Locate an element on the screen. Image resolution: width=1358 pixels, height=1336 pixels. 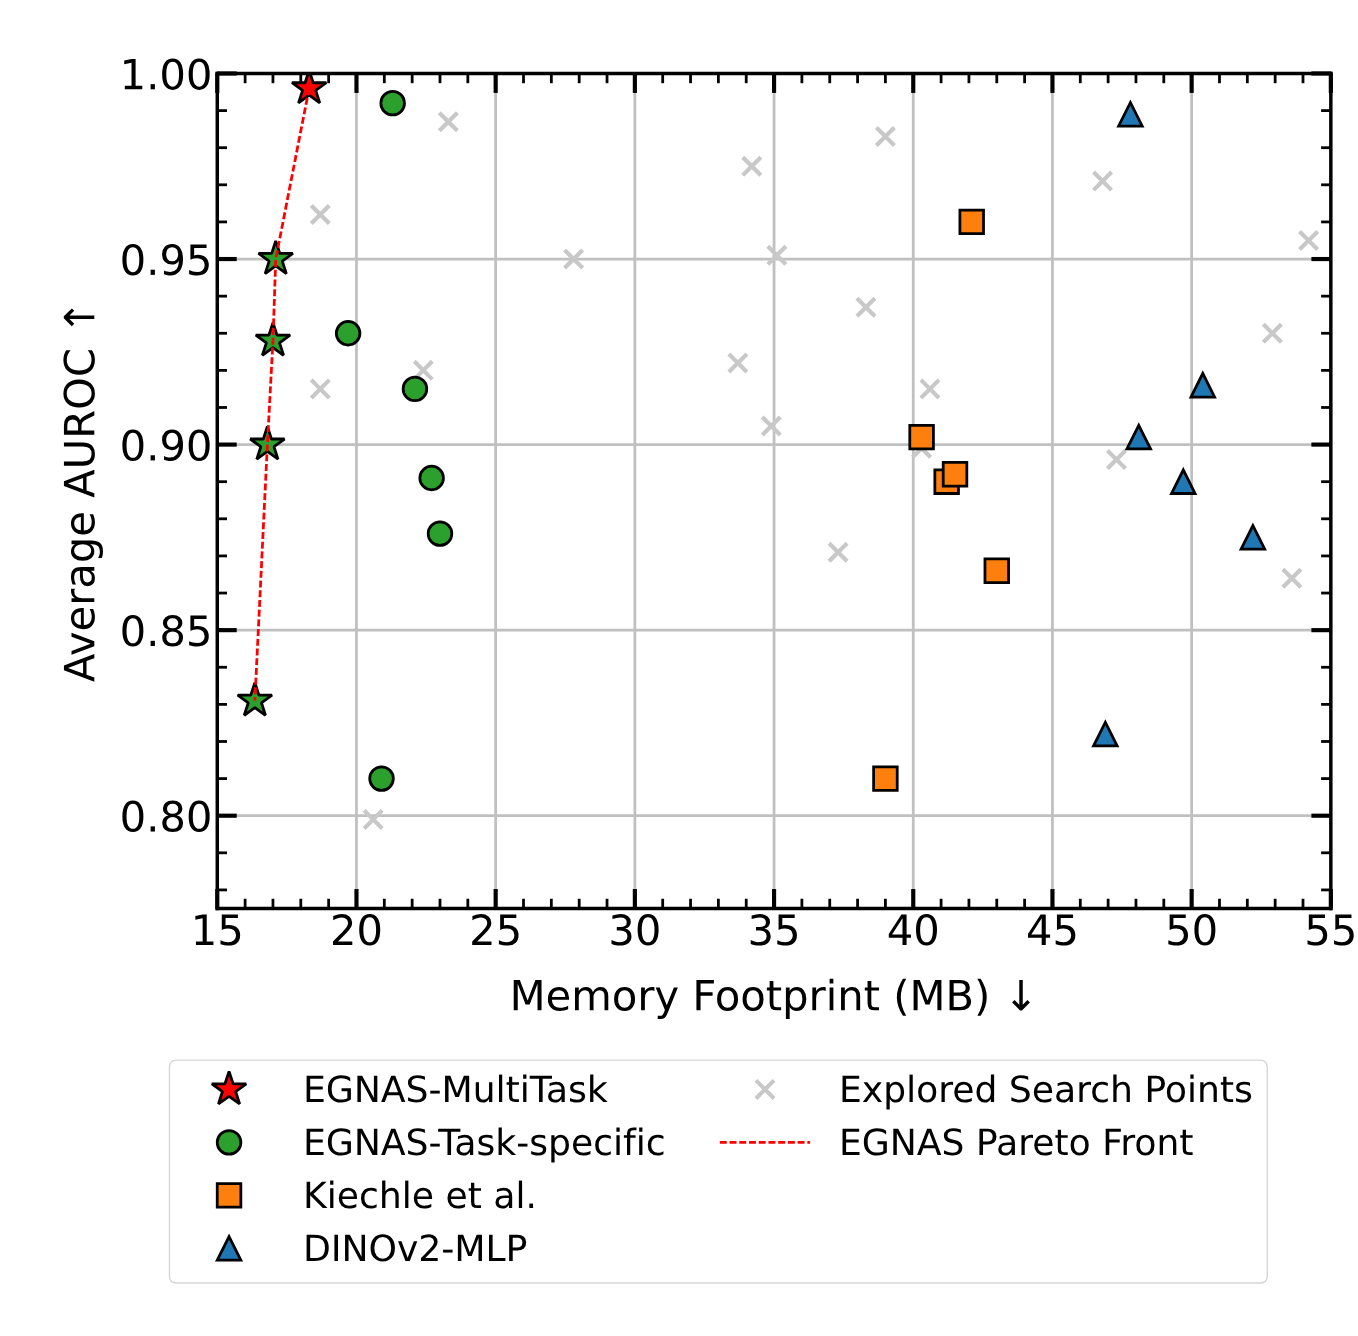
x-tick-label: 15 is located at coordinates (218, 930).